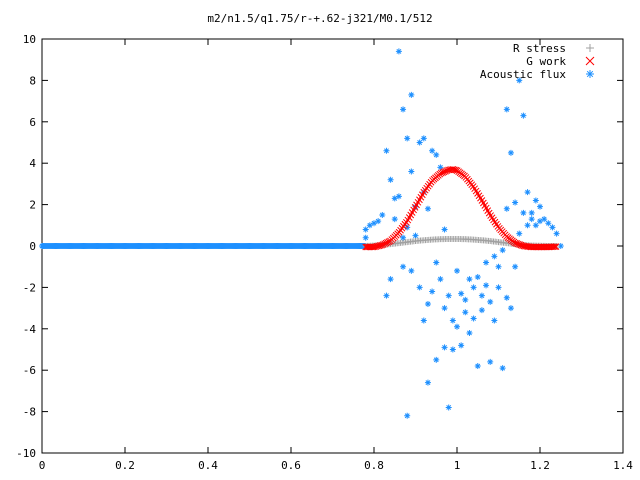 Image resolution: width=640 pixels, height=480 pixels. What do you see at coordinates (30, 329) in the screenshot?
I see `y-tick-label: -4` at bounding box center [30, 329].